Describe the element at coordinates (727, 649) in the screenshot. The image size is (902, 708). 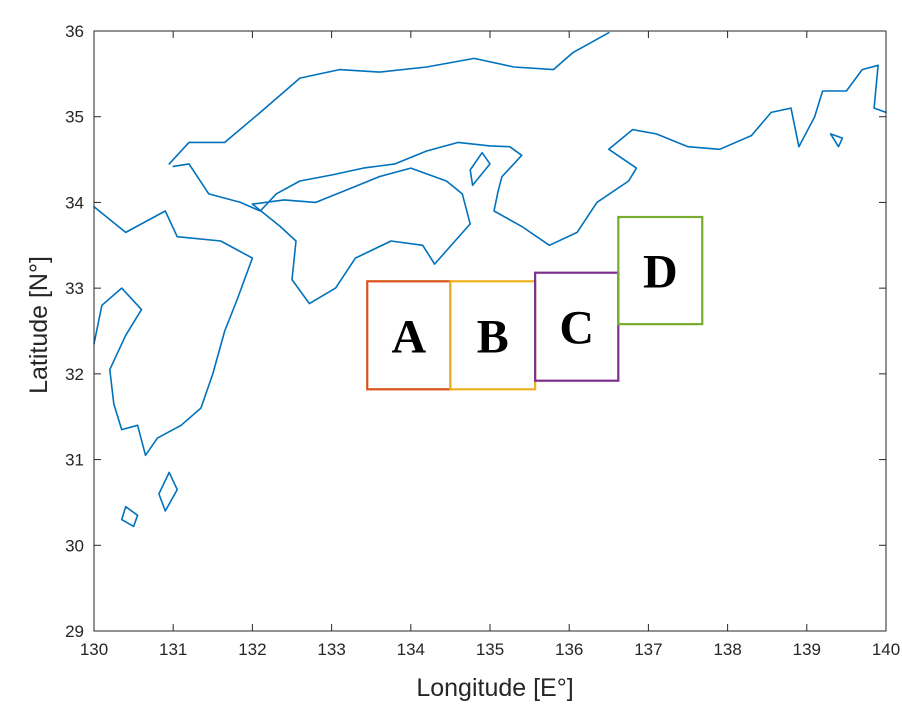
I see `x-tick-label: 138` at that location.